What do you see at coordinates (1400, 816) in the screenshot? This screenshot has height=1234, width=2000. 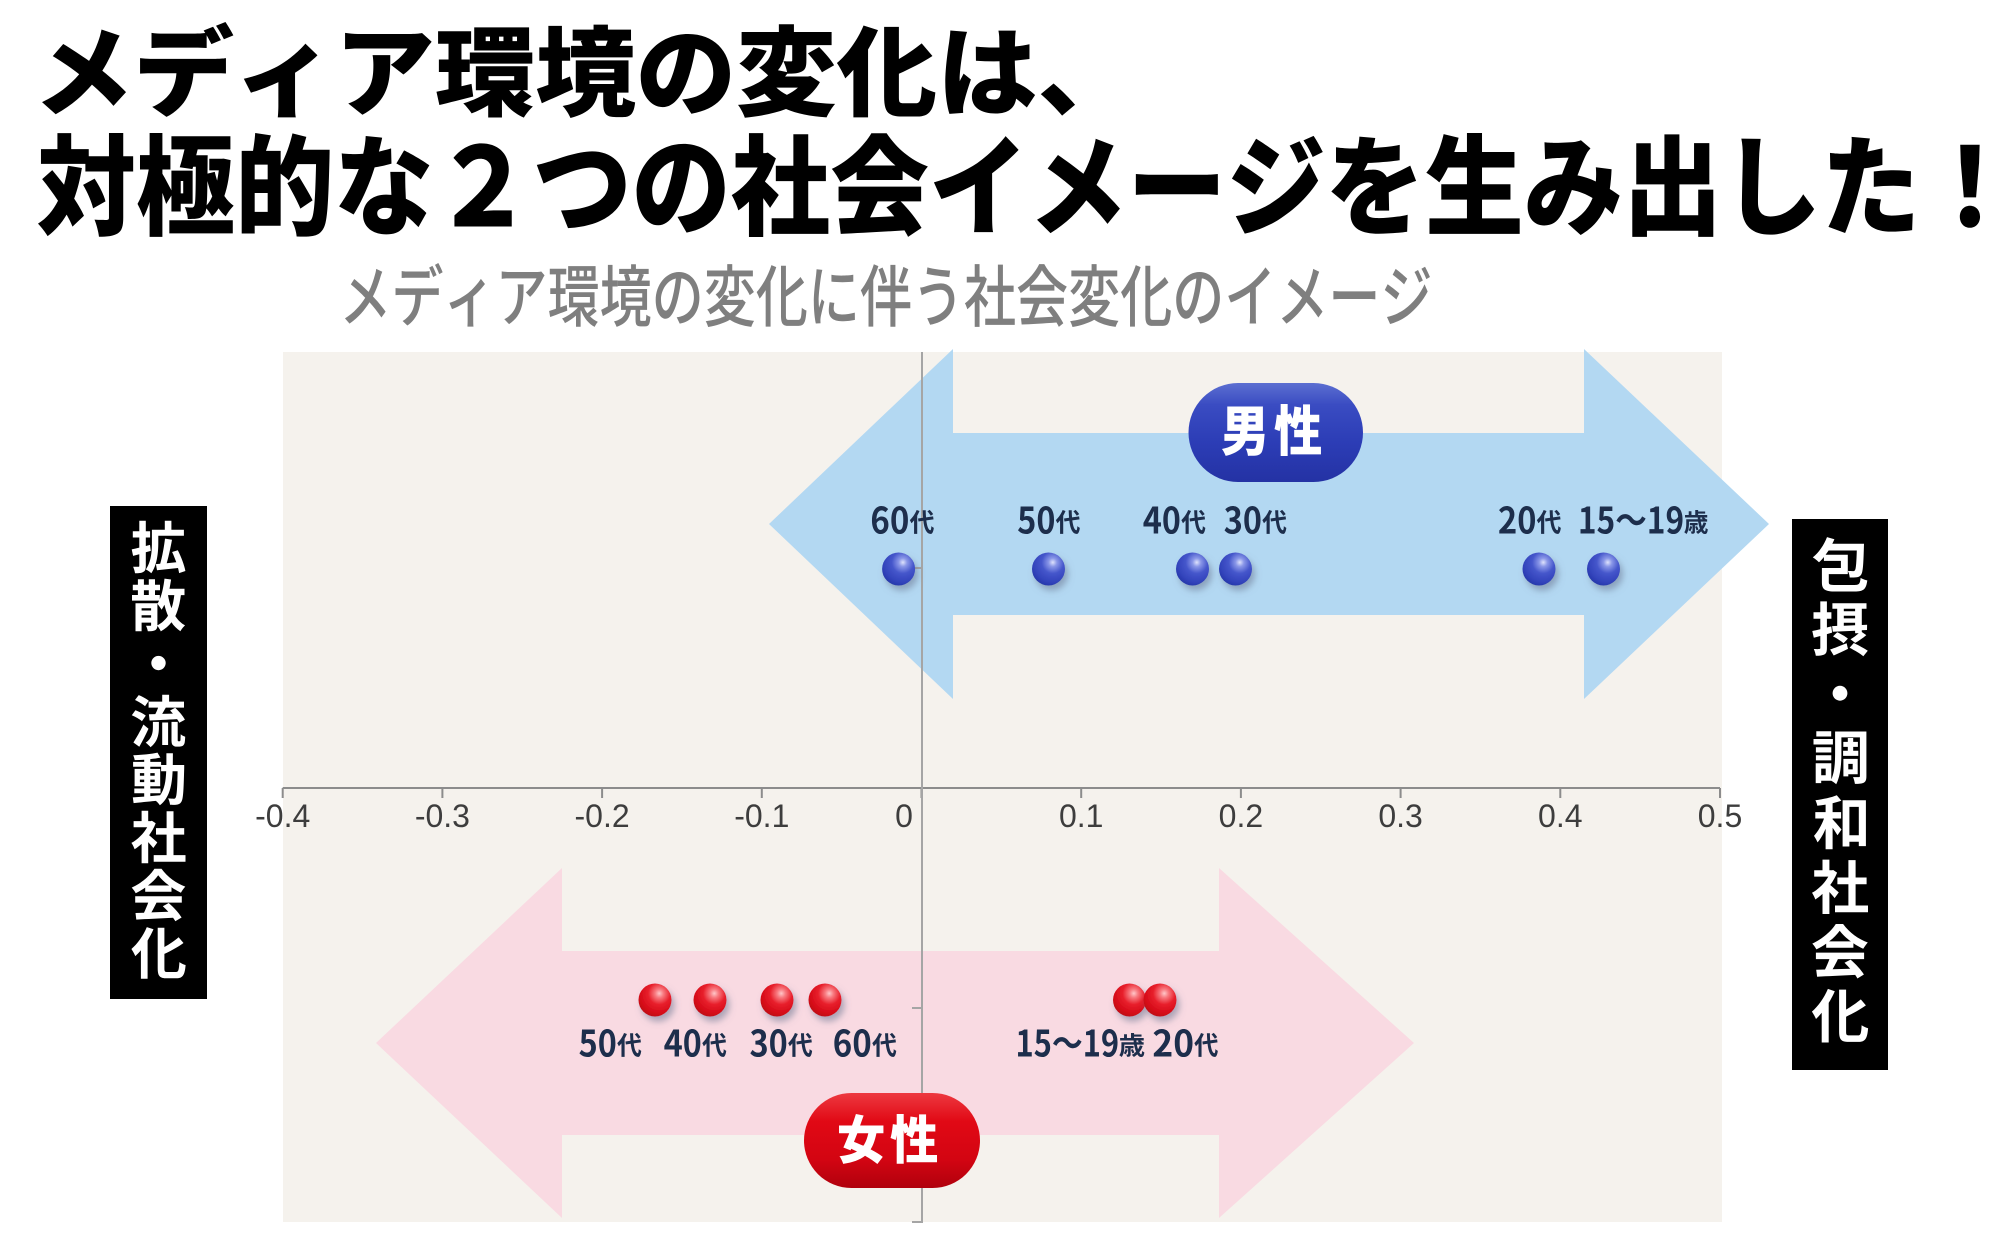 I see `svg-text: 0.3` at bounding box center [1400, 816].